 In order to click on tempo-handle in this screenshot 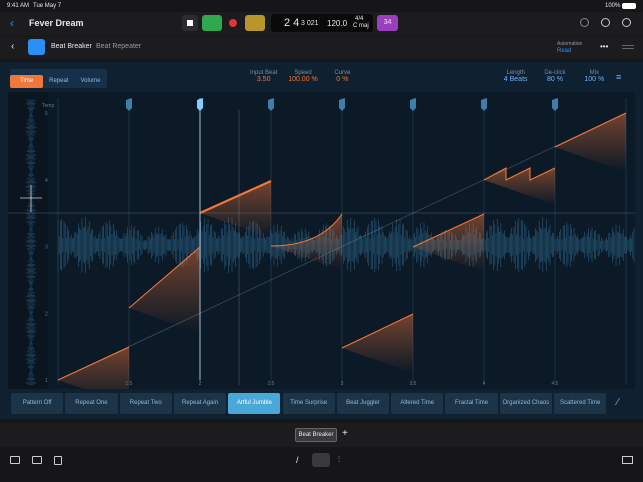, I will do `click(31, 198)`.